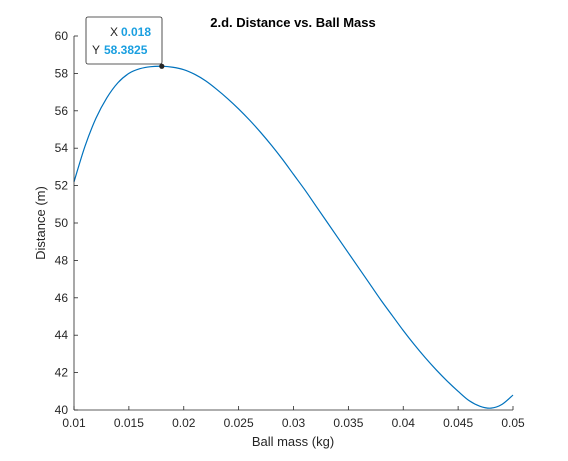 The height and width of the screenshot is (461, 568). I want to click on y-tick-label: 42, so click(62, 373).